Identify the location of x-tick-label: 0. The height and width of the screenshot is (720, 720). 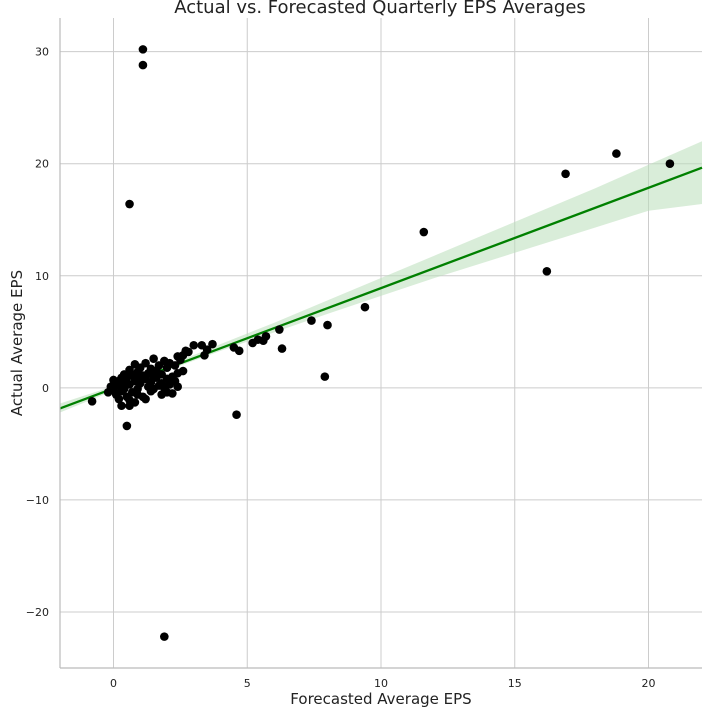
(113, 683).